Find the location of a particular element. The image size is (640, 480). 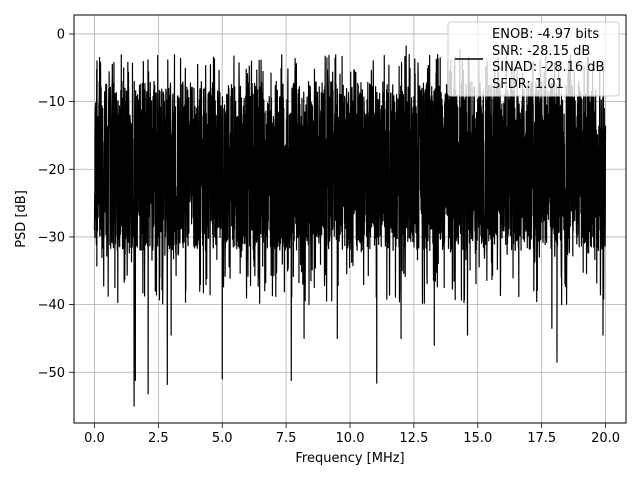

legend-text-sinad: SINAD: -28.16 dB is located at coordinates (548, 67).